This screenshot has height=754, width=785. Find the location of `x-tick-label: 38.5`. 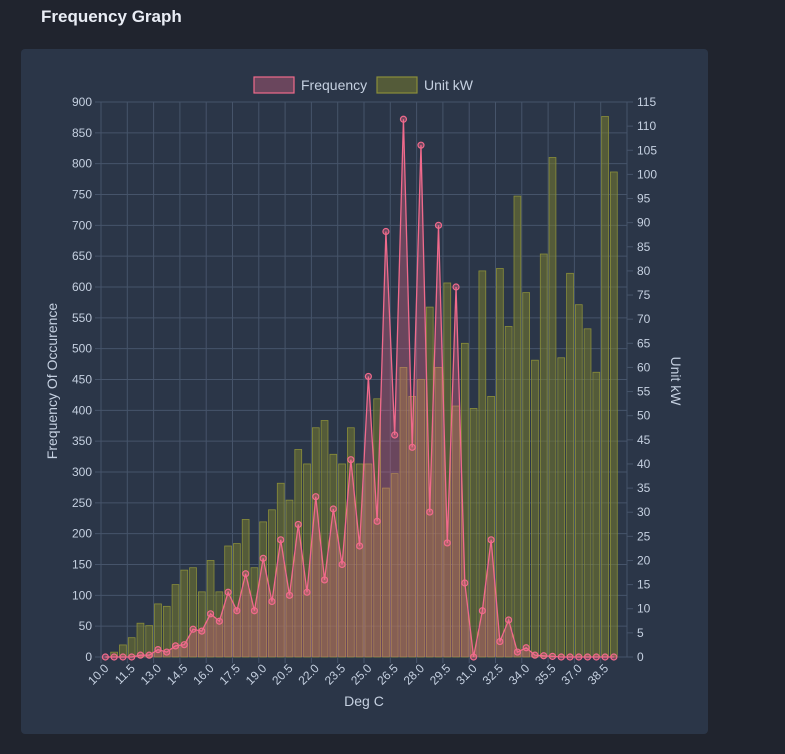

x-tick-label: 38.5 is located at coordinates (598, 674).